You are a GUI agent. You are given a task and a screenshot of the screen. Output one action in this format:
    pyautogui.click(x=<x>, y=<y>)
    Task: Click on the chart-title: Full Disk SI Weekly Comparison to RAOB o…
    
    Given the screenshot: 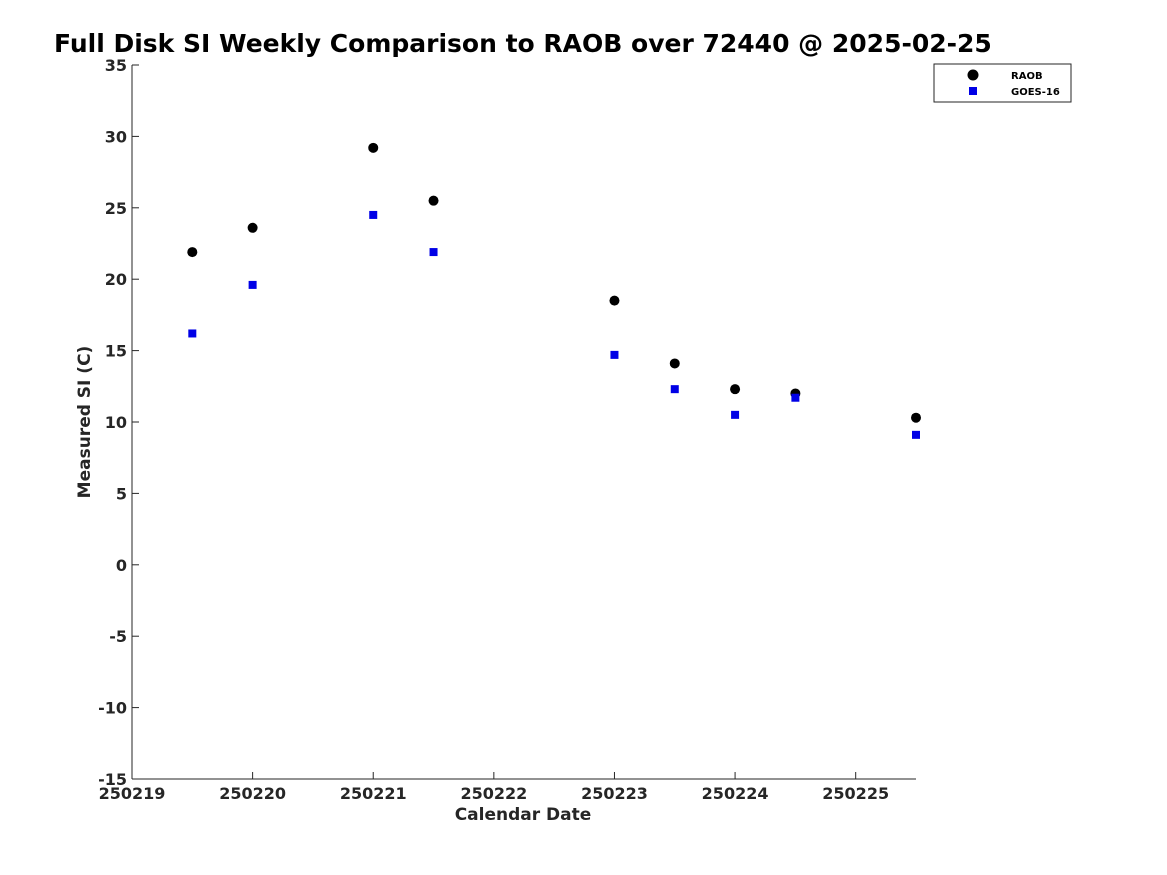 What is the action you would take?
    pyautogui.click(x=523, y=43)
    